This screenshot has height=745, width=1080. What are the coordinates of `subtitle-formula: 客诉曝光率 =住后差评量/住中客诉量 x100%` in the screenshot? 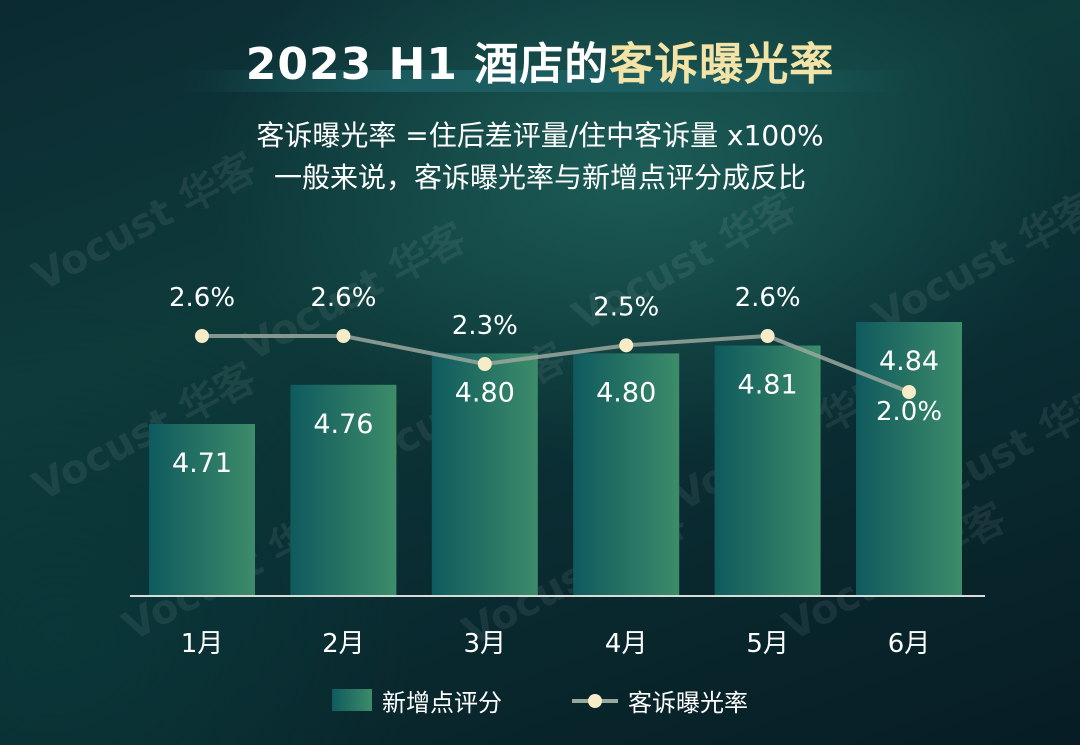 It's located at (540, 135).